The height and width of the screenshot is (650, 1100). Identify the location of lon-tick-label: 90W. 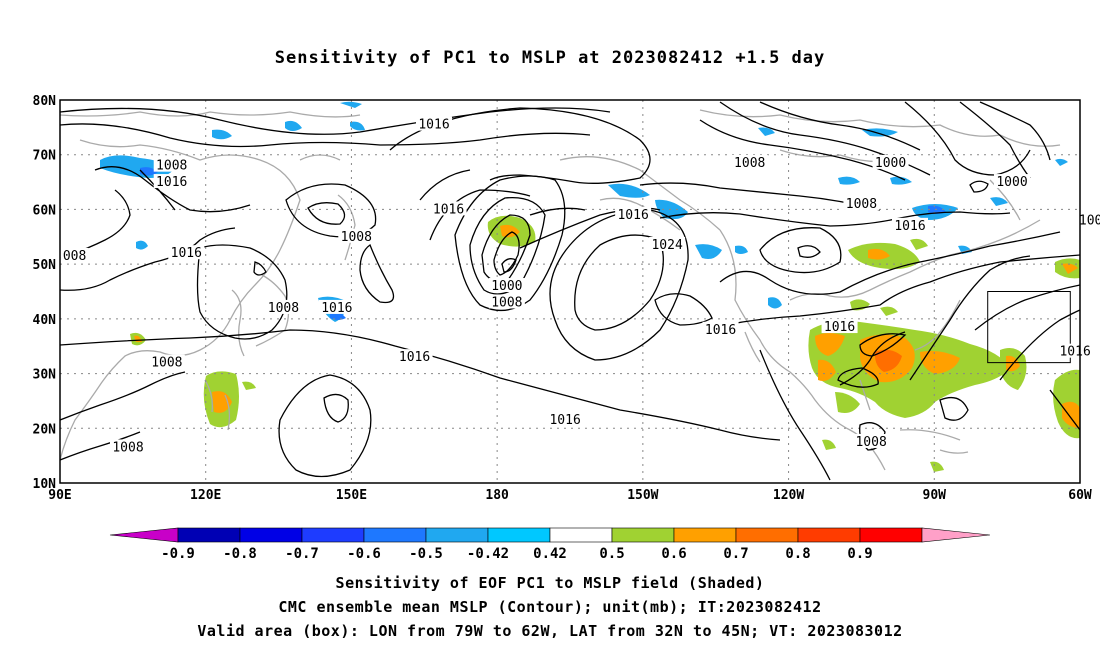
(935, 495).